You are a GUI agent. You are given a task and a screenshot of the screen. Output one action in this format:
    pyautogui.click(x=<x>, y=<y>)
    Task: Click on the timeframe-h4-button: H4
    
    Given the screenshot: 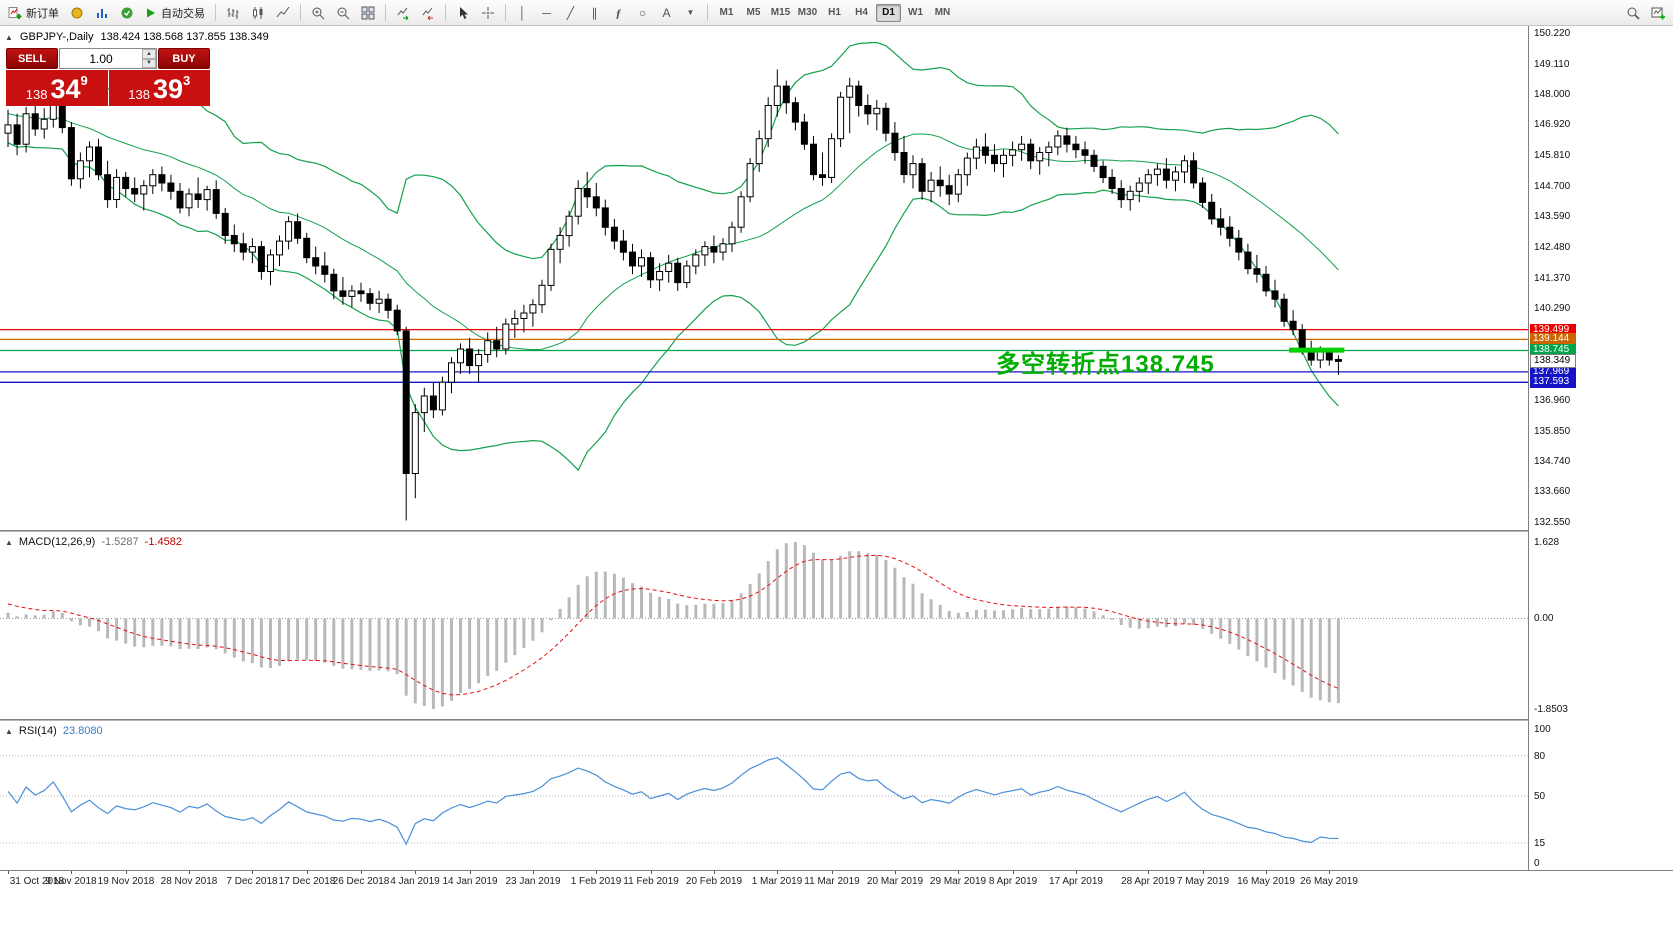 What is the action you would take?
    pyautogui.click(x=861, y=13)
    